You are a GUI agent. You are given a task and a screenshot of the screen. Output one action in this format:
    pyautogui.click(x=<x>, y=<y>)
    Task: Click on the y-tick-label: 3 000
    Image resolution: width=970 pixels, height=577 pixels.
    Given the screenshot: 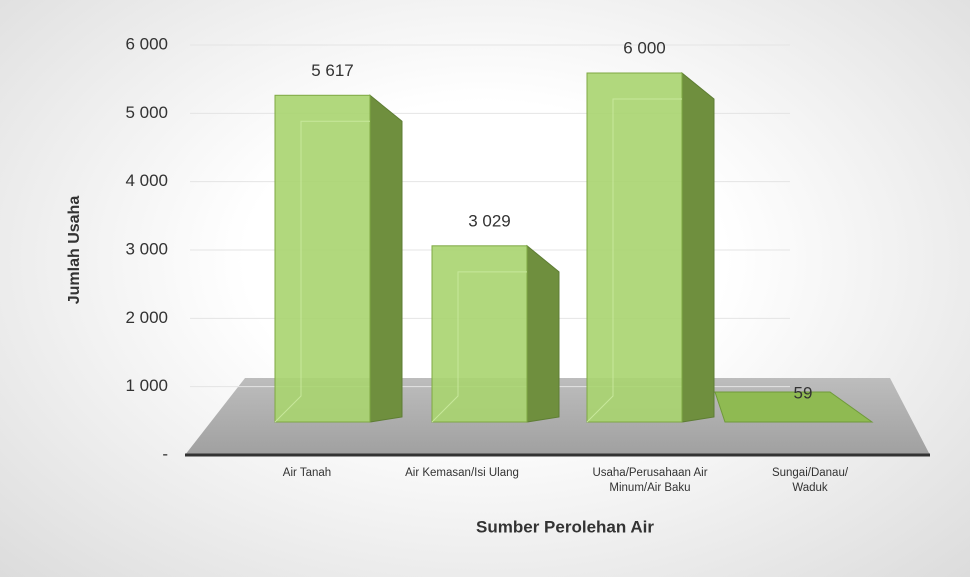 What is the action you would take?
    pyautogui.click(x=146, y=248)
    